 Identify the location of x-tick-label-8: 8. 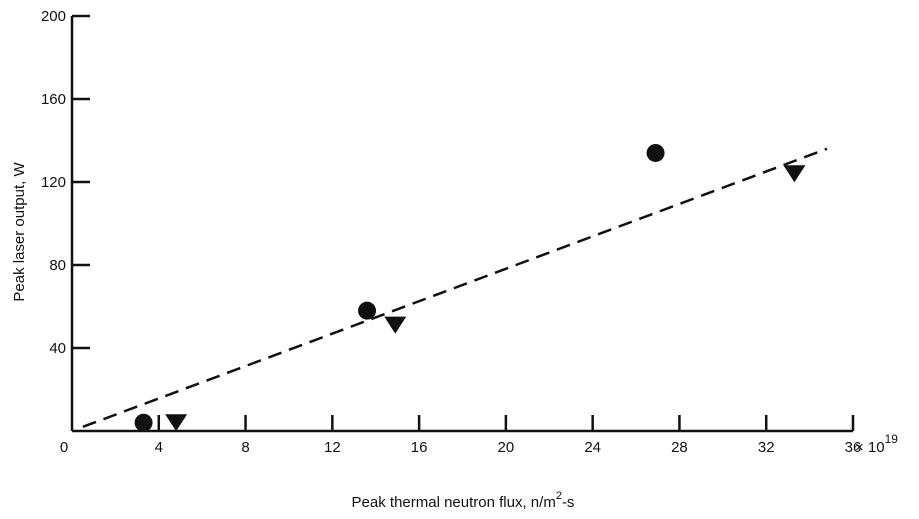
(245, 447).